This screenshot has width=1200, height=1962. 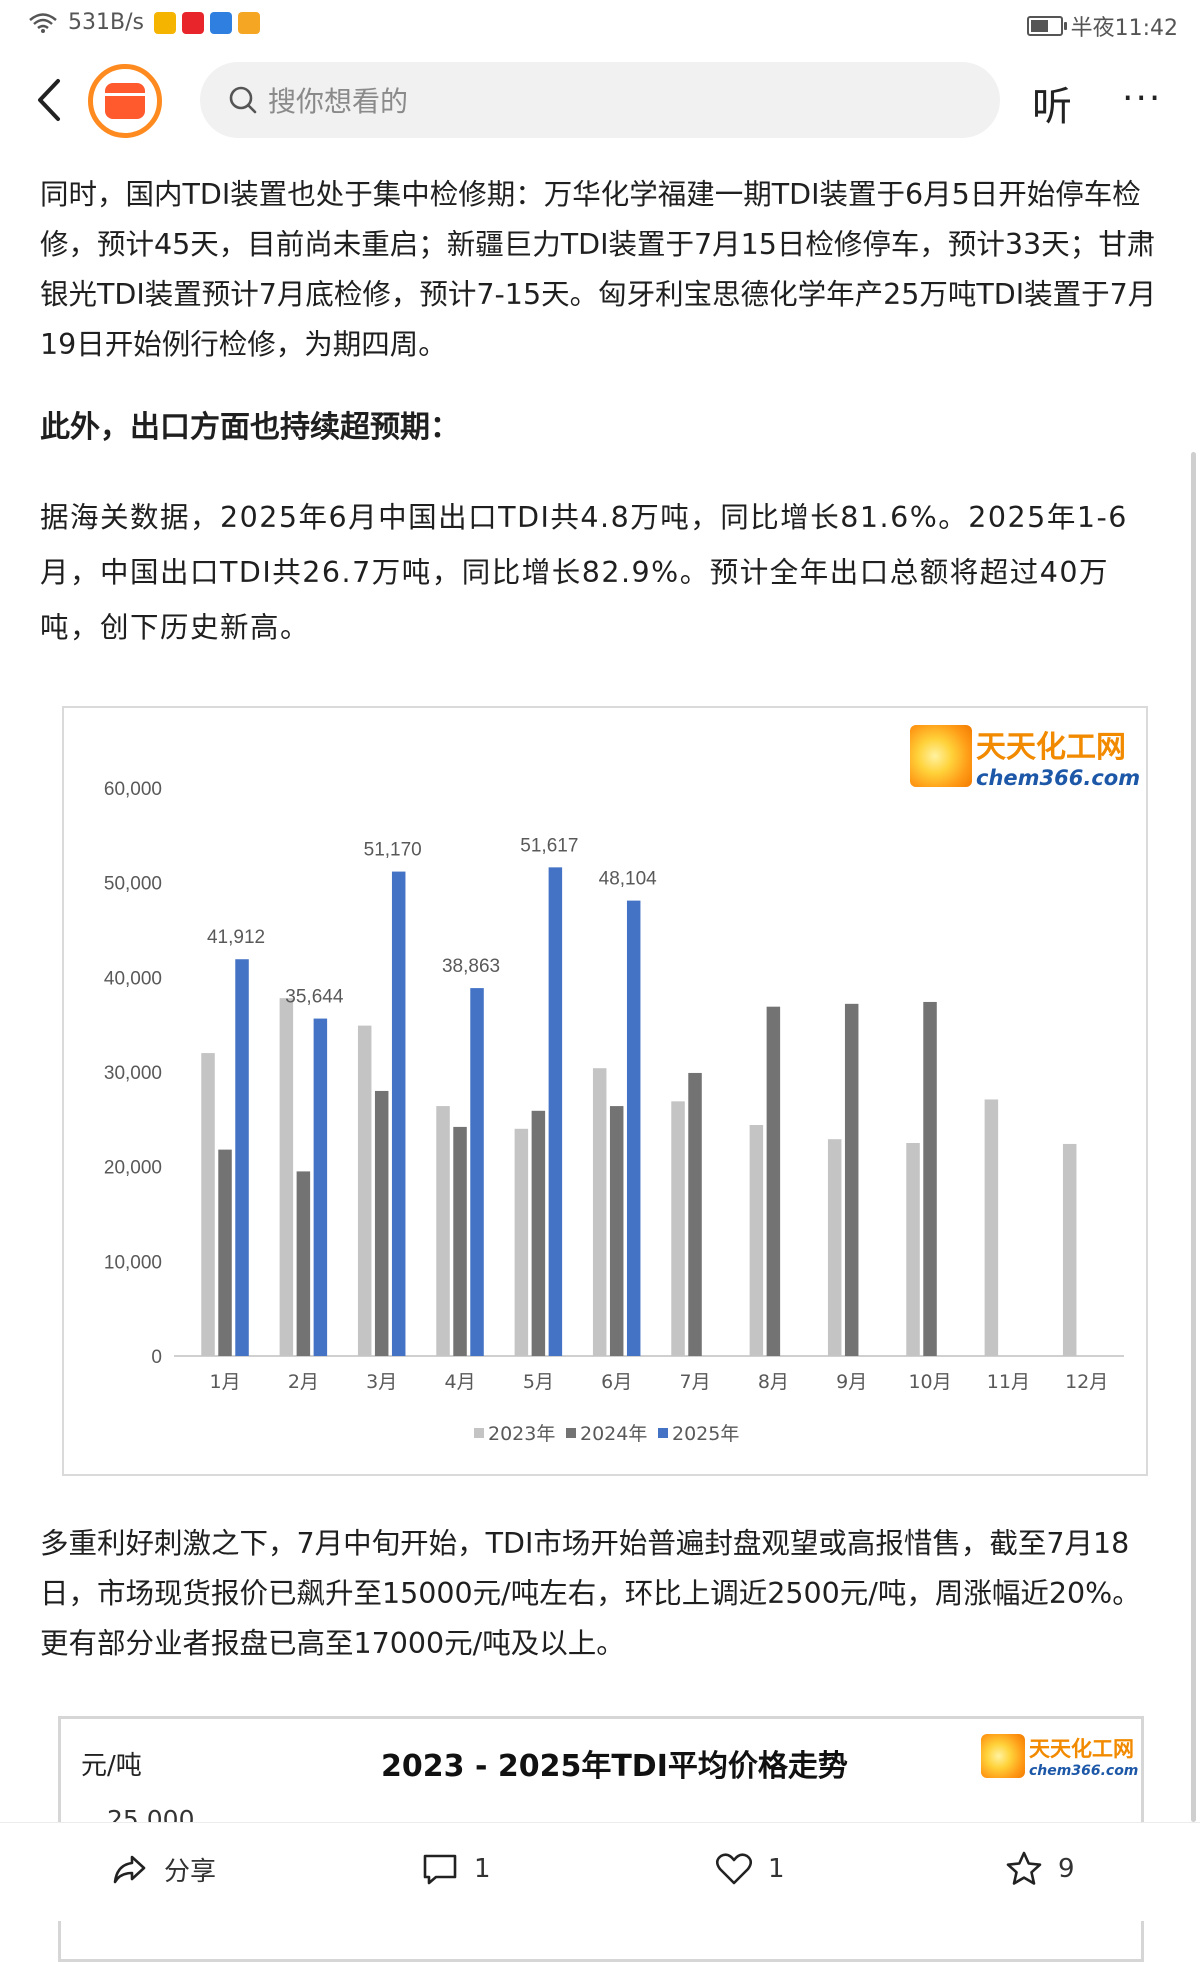 What do you see at coordinates (599, 1212) in the screenshot?
I see `bar-2023年-6月` at bounding box center [599, 1212].